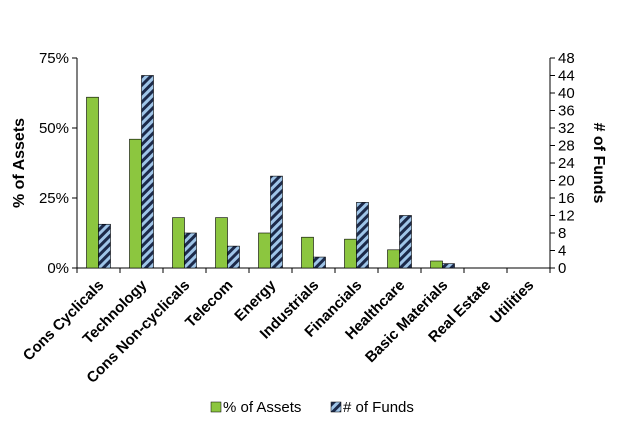 This screenshot has width=630, height=433. I want to click on legend: % of Assets # of Funds, so click(312, 407).